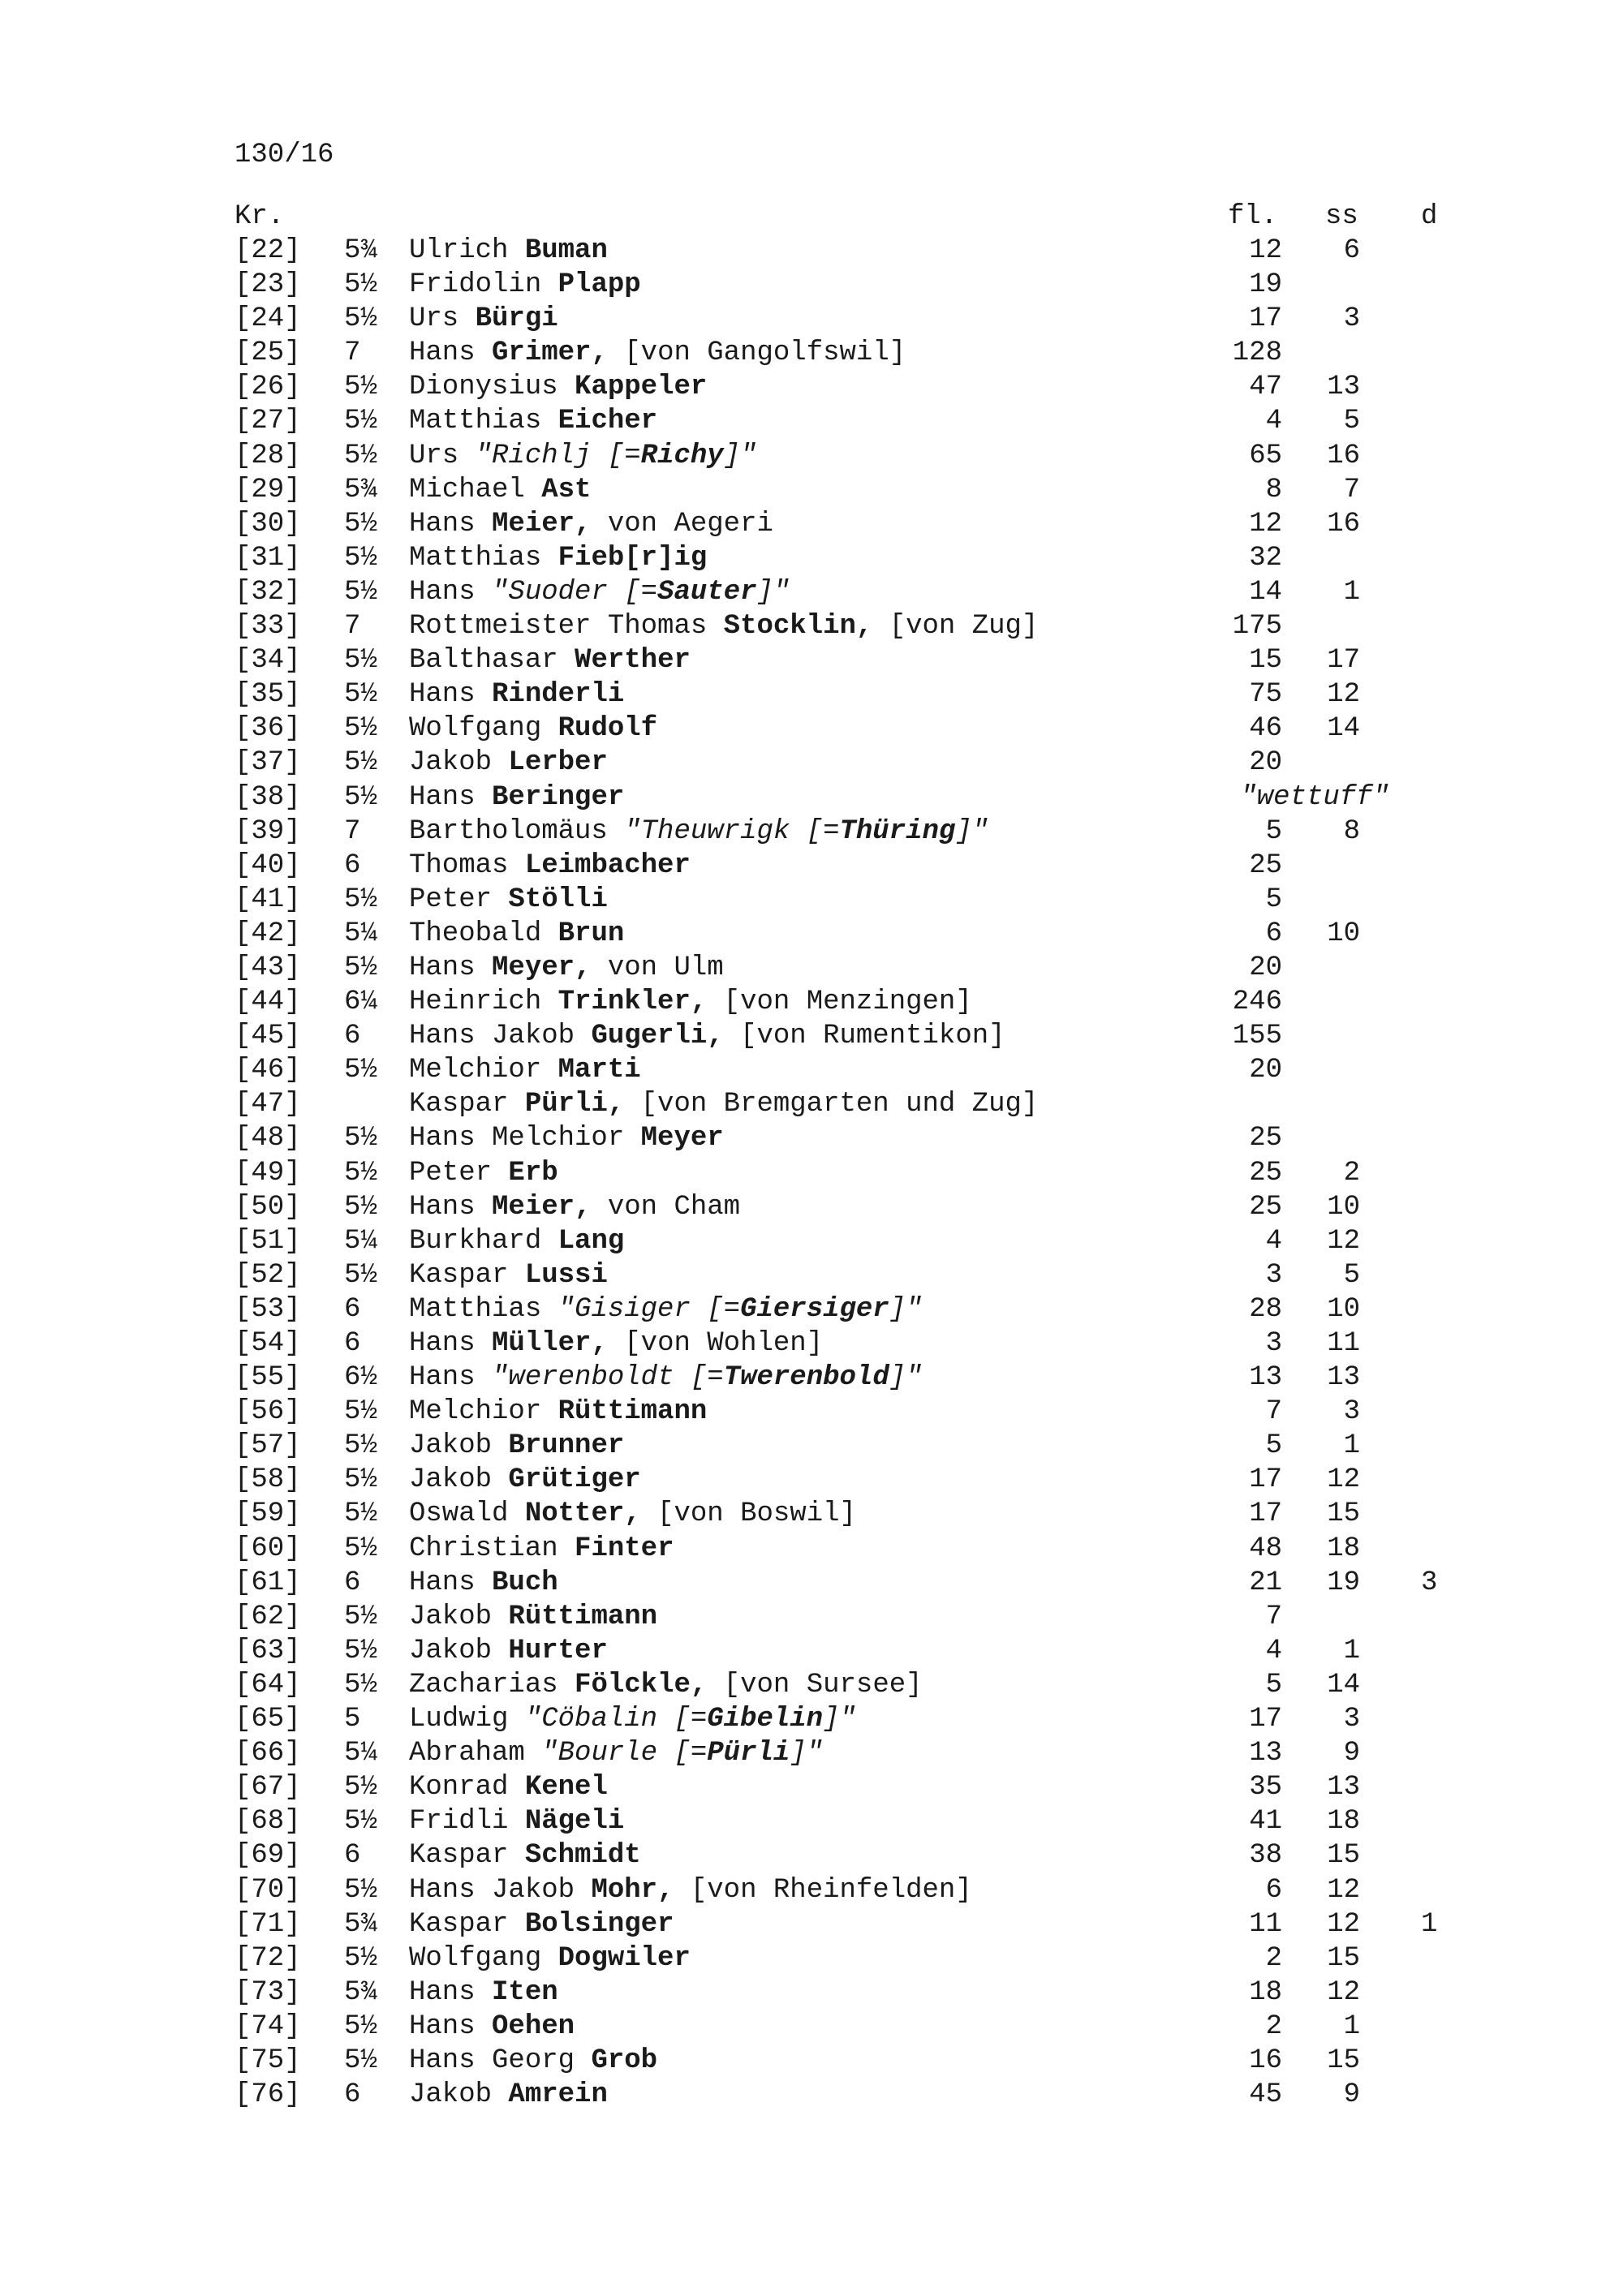 This screenshot has width=1623, height=2296. I want to click on name-part: Dionysius, so click(492, 387).